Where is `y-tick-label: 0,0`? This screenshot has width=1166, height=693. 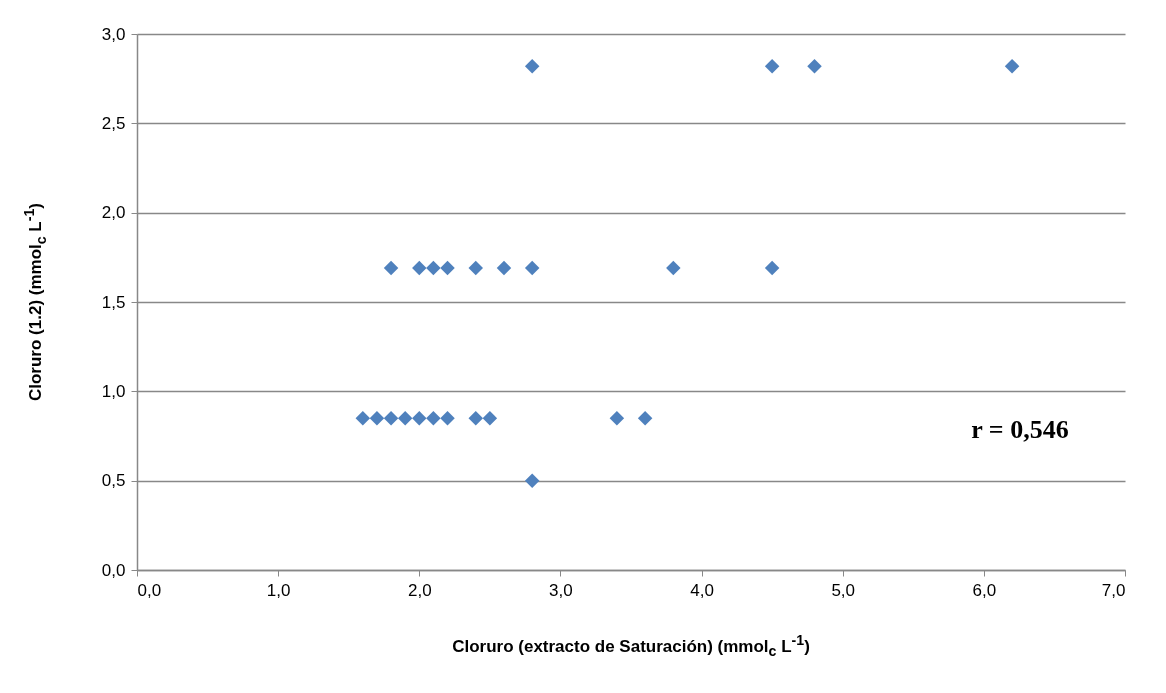
y-tick-label: 0,0 is located at coordinates (113, 570).